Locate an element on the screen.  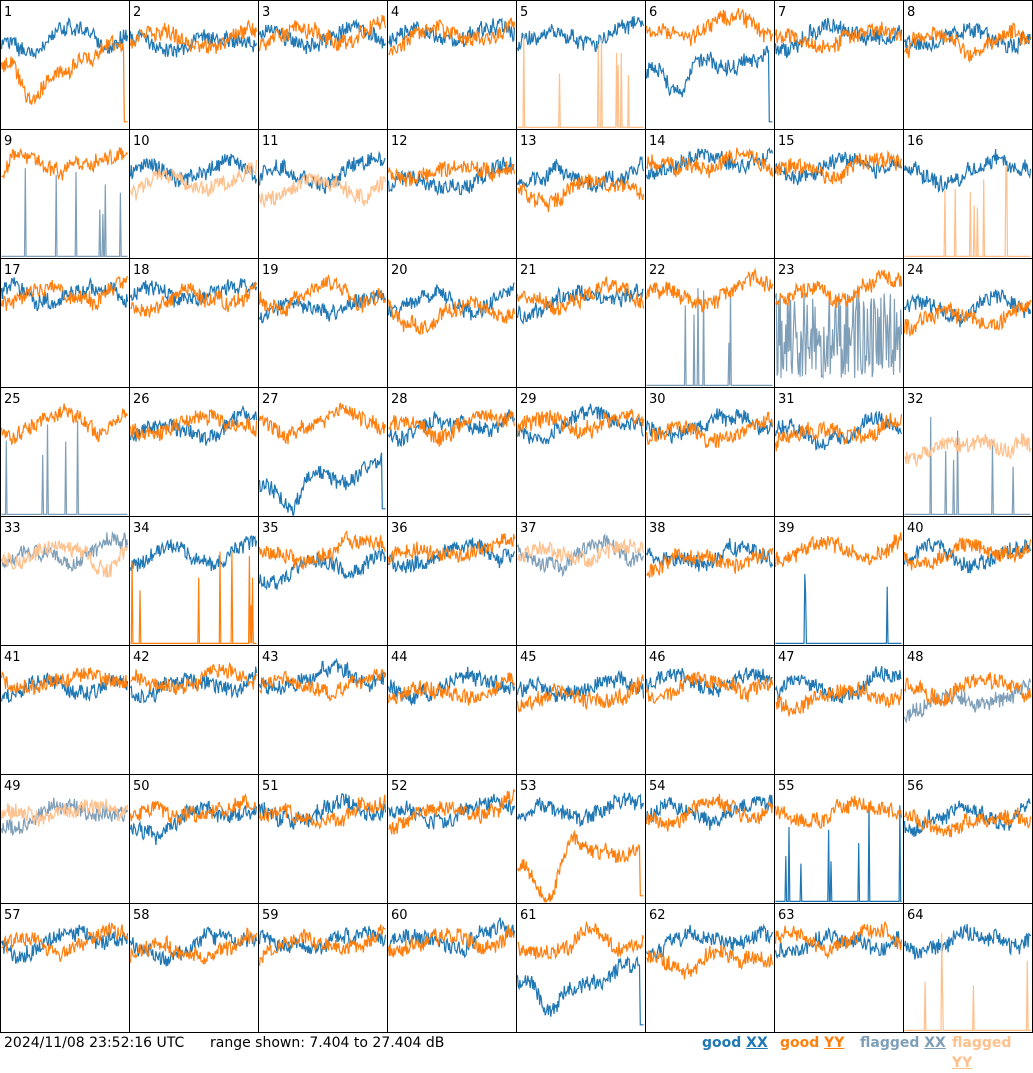
panel-16: 16 is located at coordinates (968, 194).